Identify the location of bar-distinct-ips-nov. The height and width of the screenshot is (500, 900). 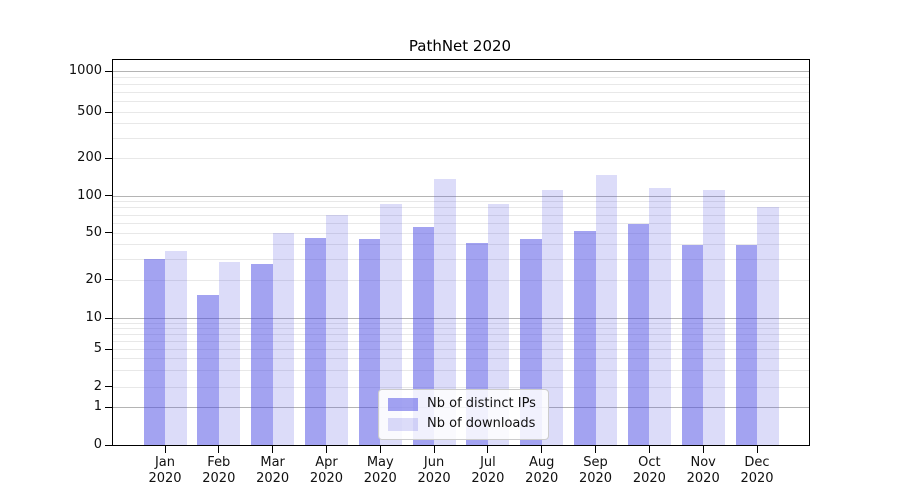
(692, 345).